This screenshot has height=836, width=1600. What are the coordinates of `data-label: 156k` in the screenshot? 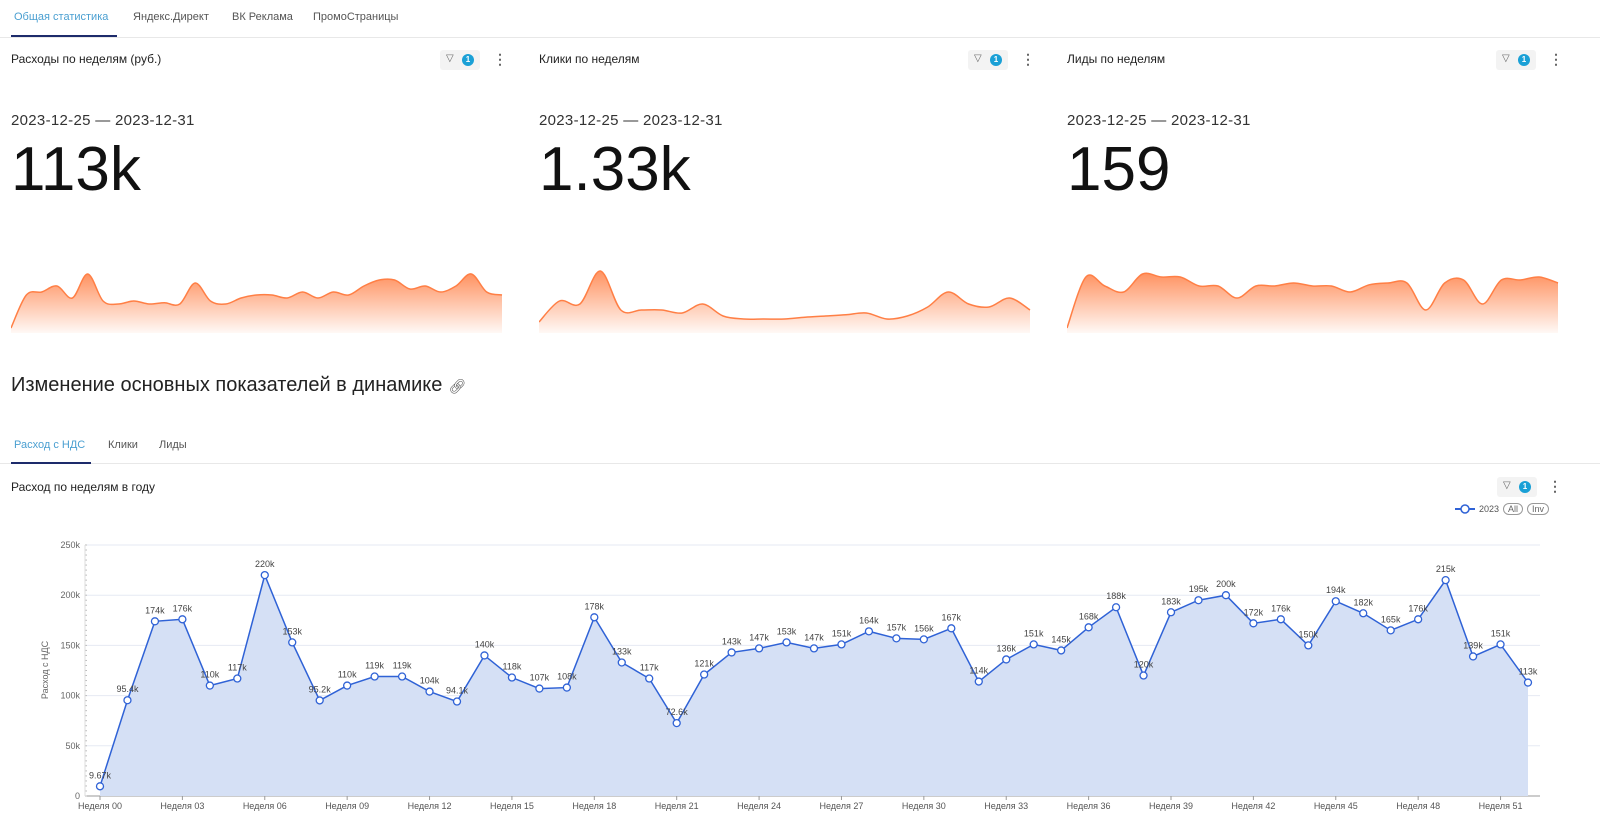 It's located at (924, 628).